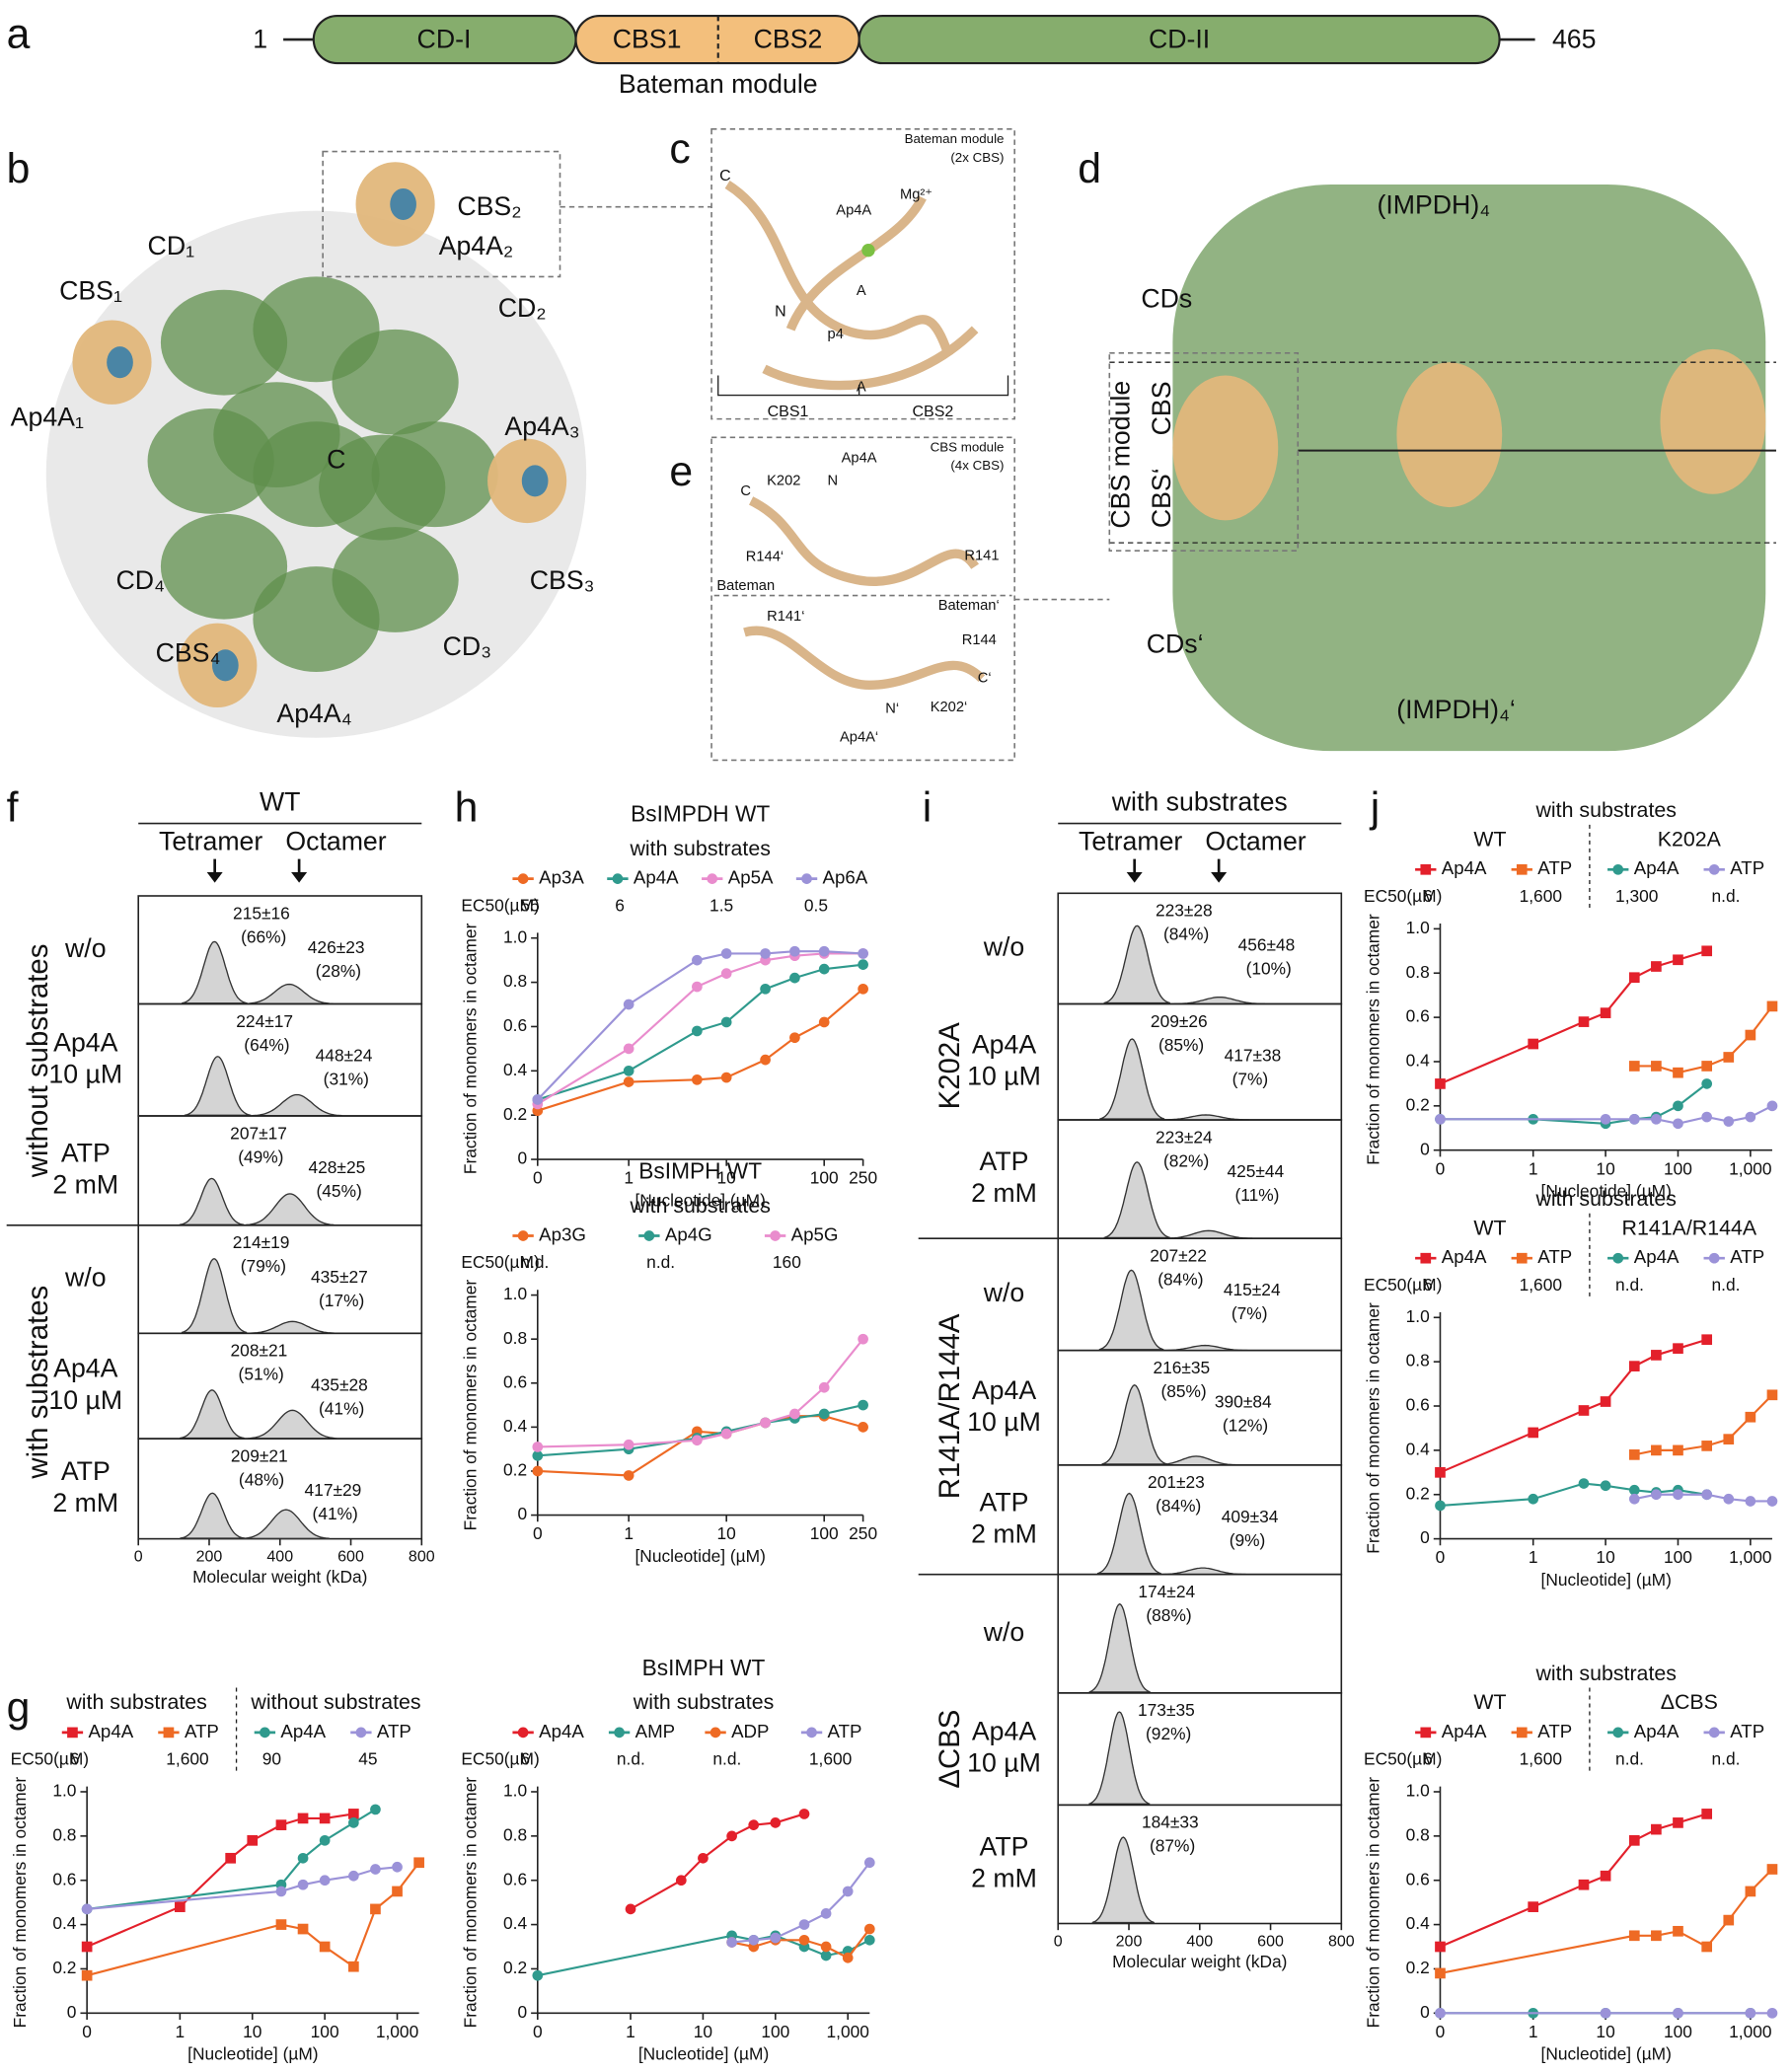  What do you see at coordinates (1489, 840) in the screenshot?
I see `label: WT` at bounding box center [1489, 840].